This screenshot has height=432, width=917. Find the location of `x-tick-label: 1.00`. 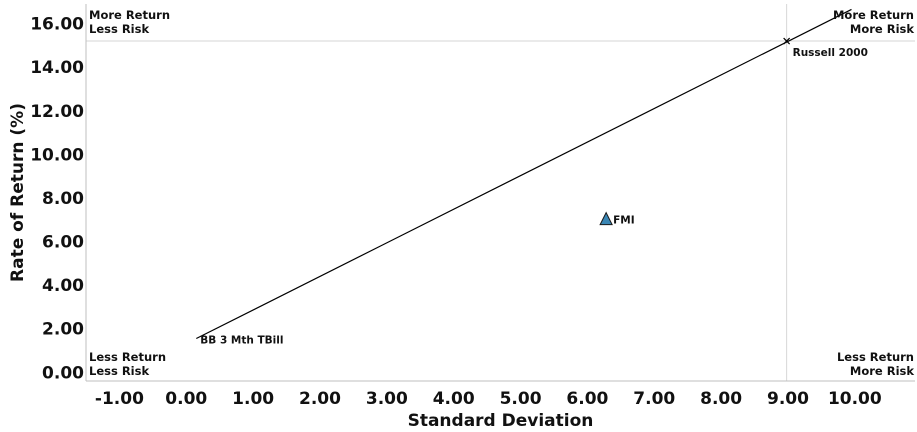

x-tick-label: 1.00 is located at coordinates (253, 399).